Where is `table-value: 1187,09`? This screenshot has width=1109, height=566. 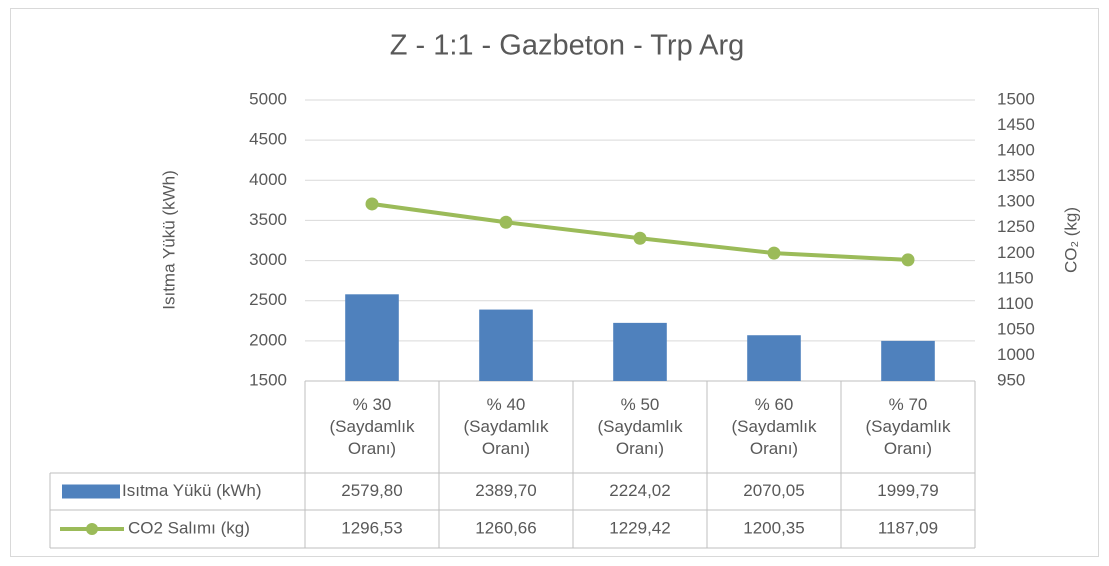 table-value: 1187,09 is located at coordinates (908, 527).